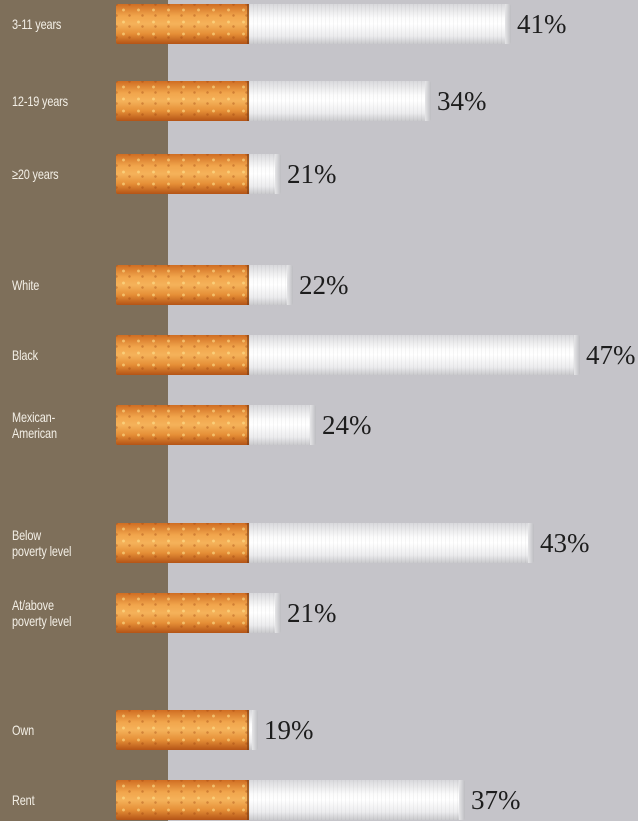  What do you see at coordinates (542, 24) in the screenshot?
I see `data-label: 41%` at bounding box center [542, 24].